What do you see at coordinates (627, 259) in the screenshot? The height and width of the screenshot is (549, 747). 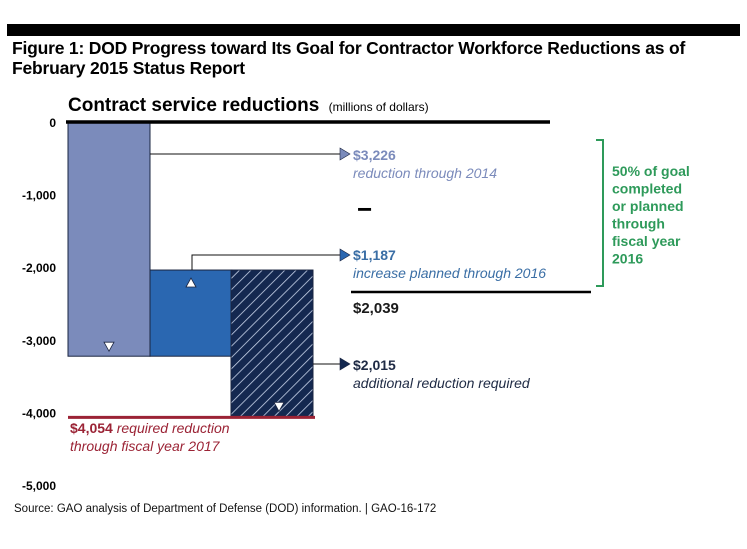 I see `goal-note-line: 2016` at bounding box center [627, 259].